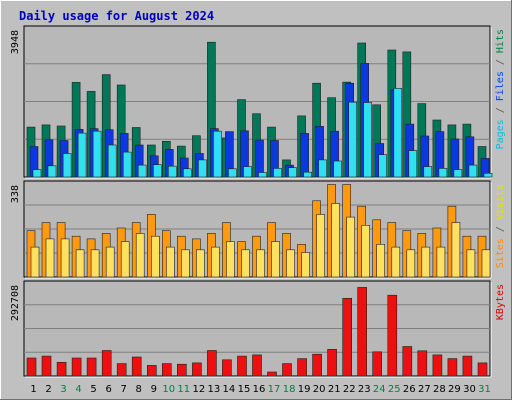 This screenshot has width=512, height=400. What do you see at coordinates (244, 389) in the screenshot?
I see `x-tick-label: 15` at bounding box center [244, 389].